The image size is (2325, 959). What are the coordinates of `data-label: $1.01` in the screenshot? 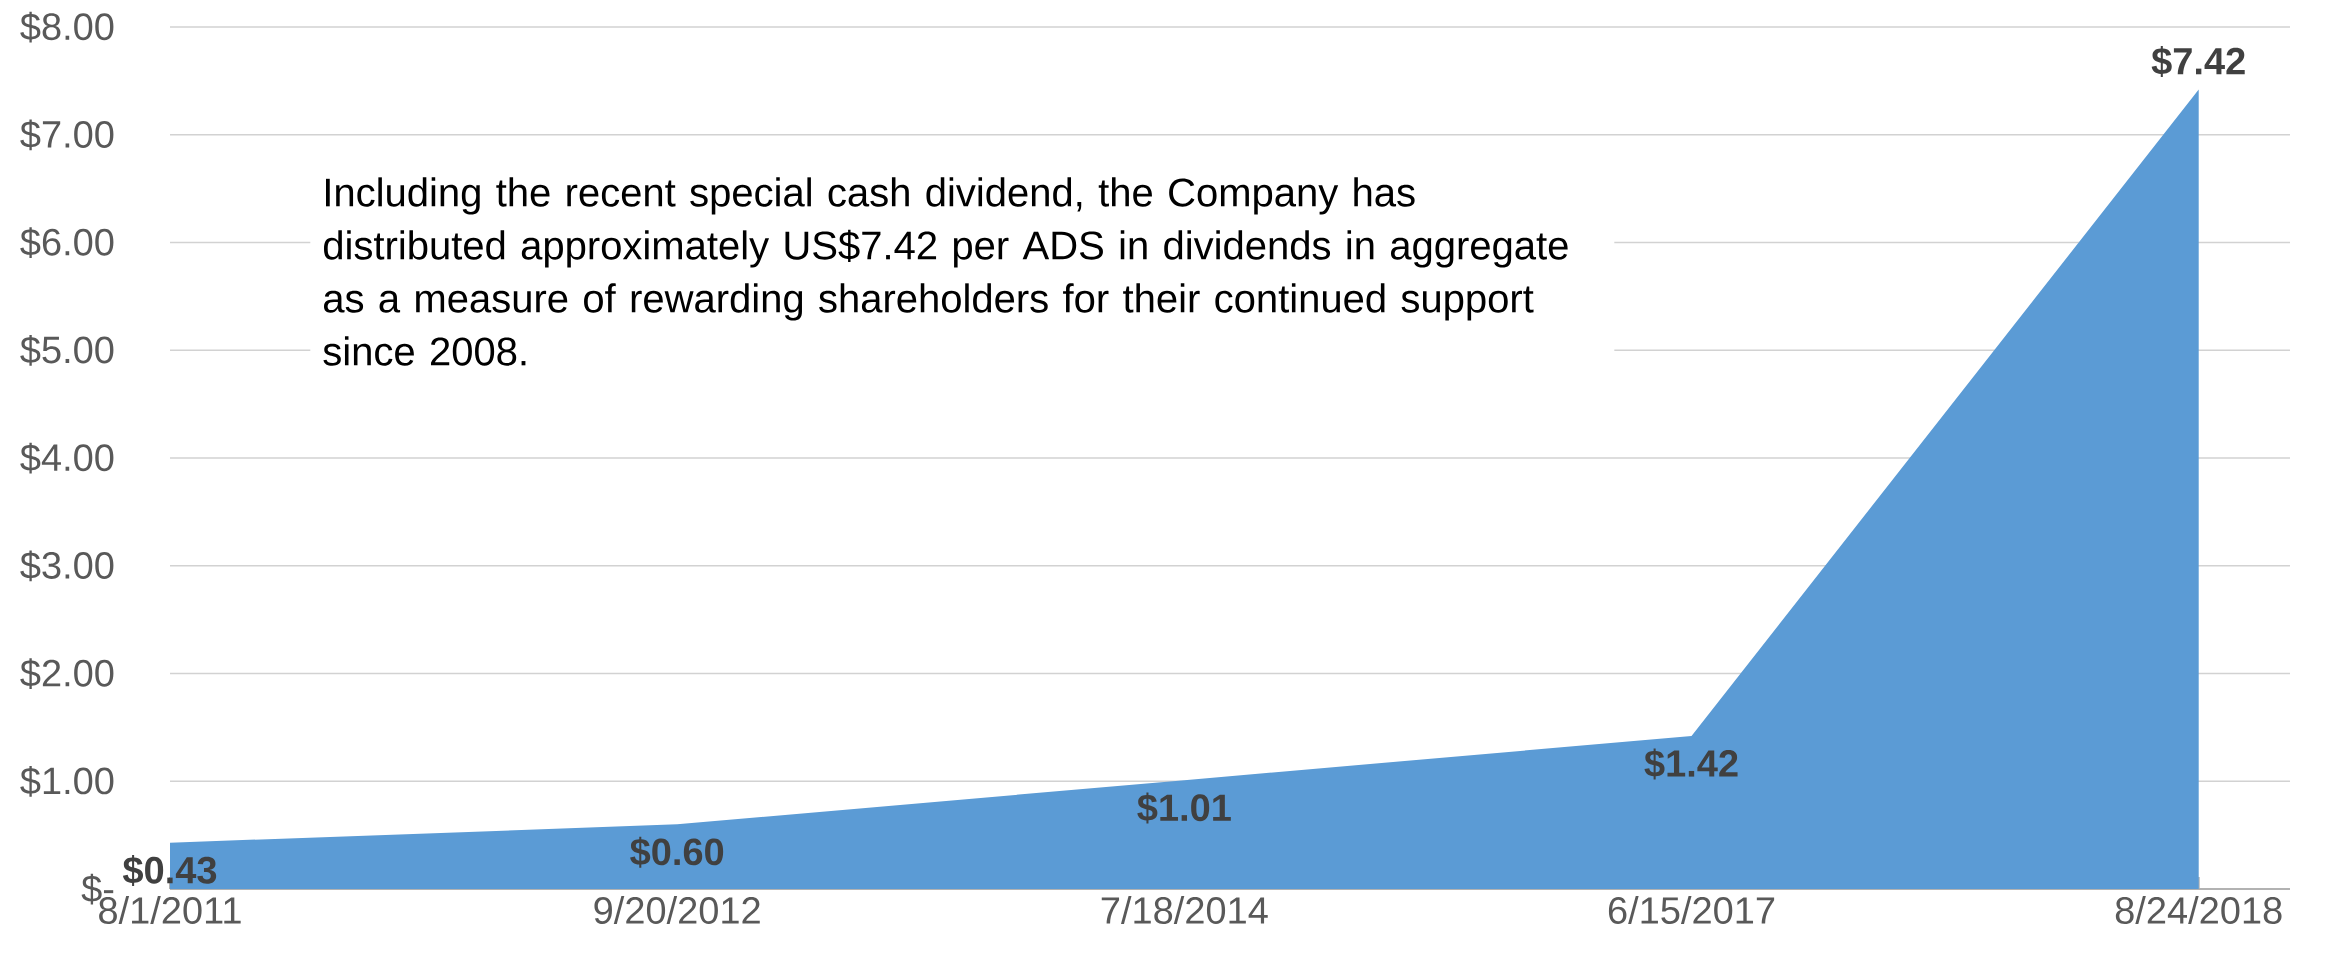 It's located at (1184, 808).